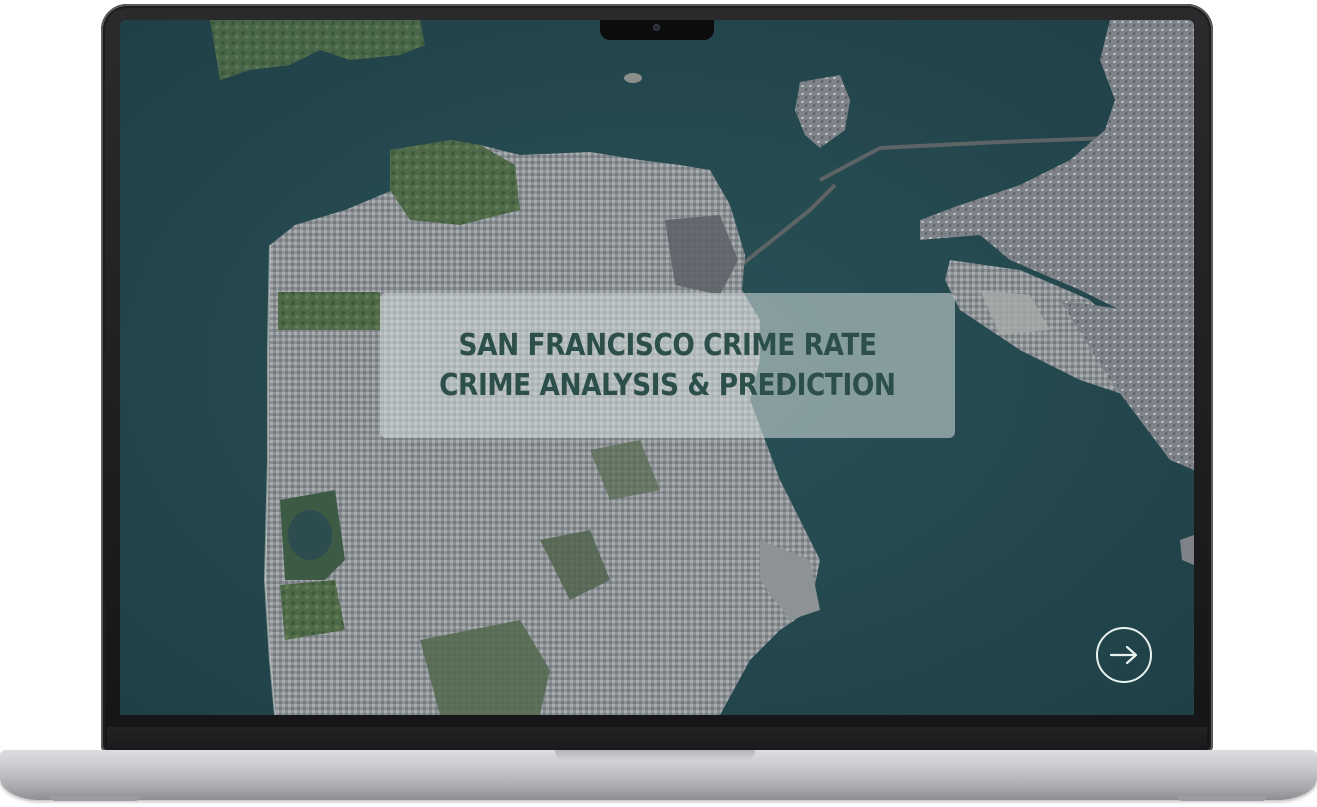 The image size is (1317, 807). I want to click on page-title-line-2: CRIME ANALYSIS & PREDICTION, so click(667, 385).